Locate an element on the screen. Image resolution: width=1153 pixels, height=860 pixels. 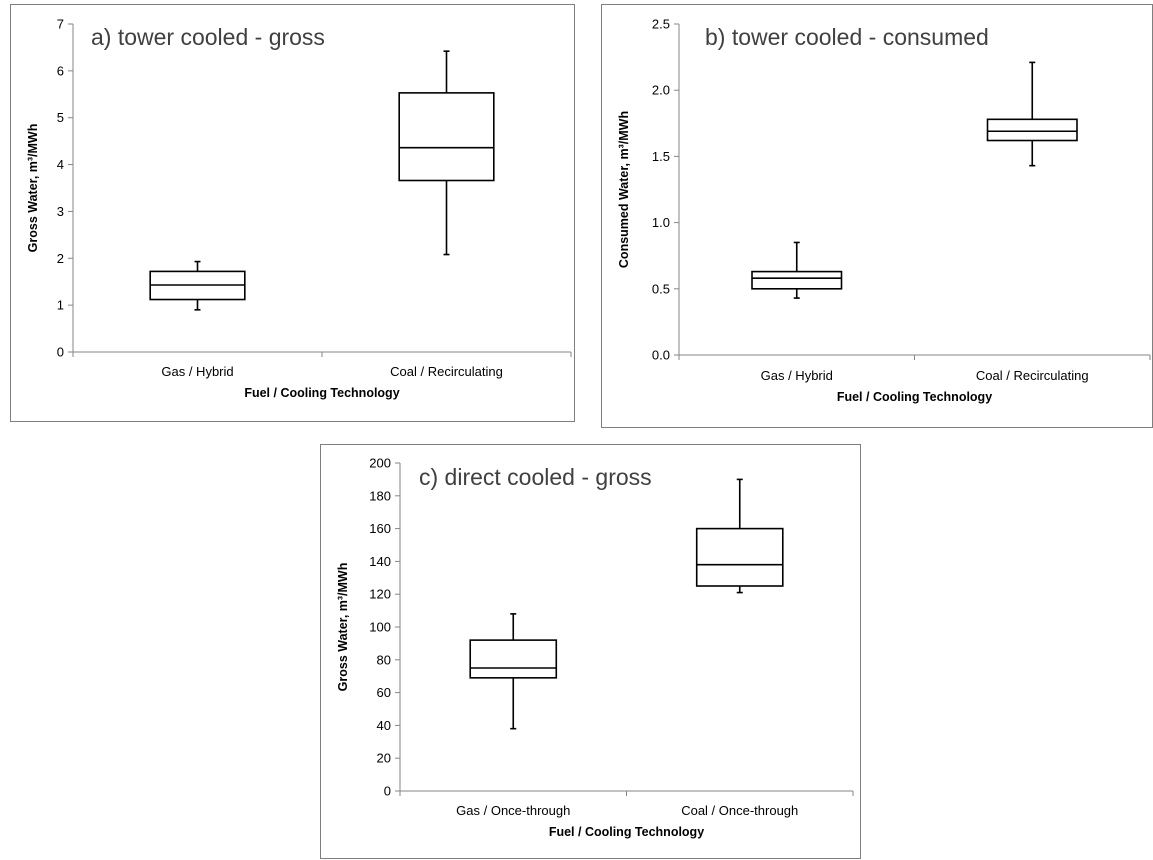
y-tick-label: 200 is located at coordinates (380, 463).